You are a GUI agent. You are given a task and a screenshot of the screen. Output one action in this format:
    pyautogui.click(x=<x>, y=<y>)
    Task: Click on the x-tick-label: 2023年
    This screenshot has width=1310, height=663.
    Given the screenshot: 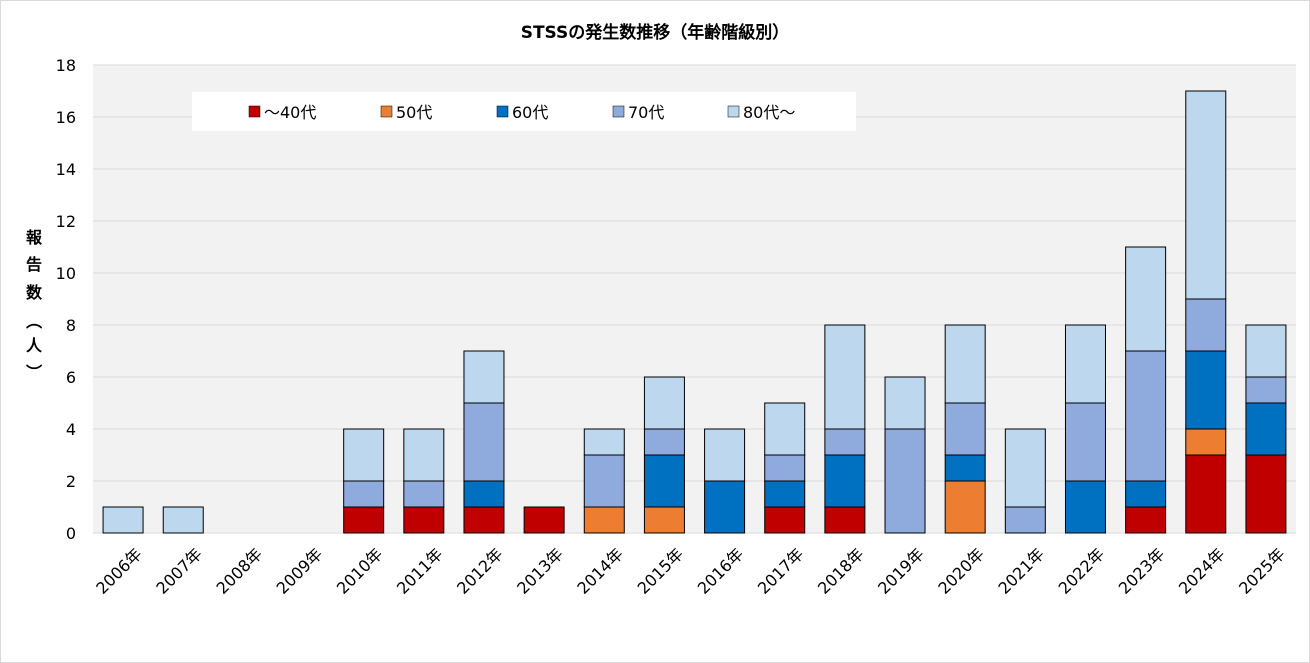 What is the action you would take?
    pyautogui.click(x=1142, y=571)
    